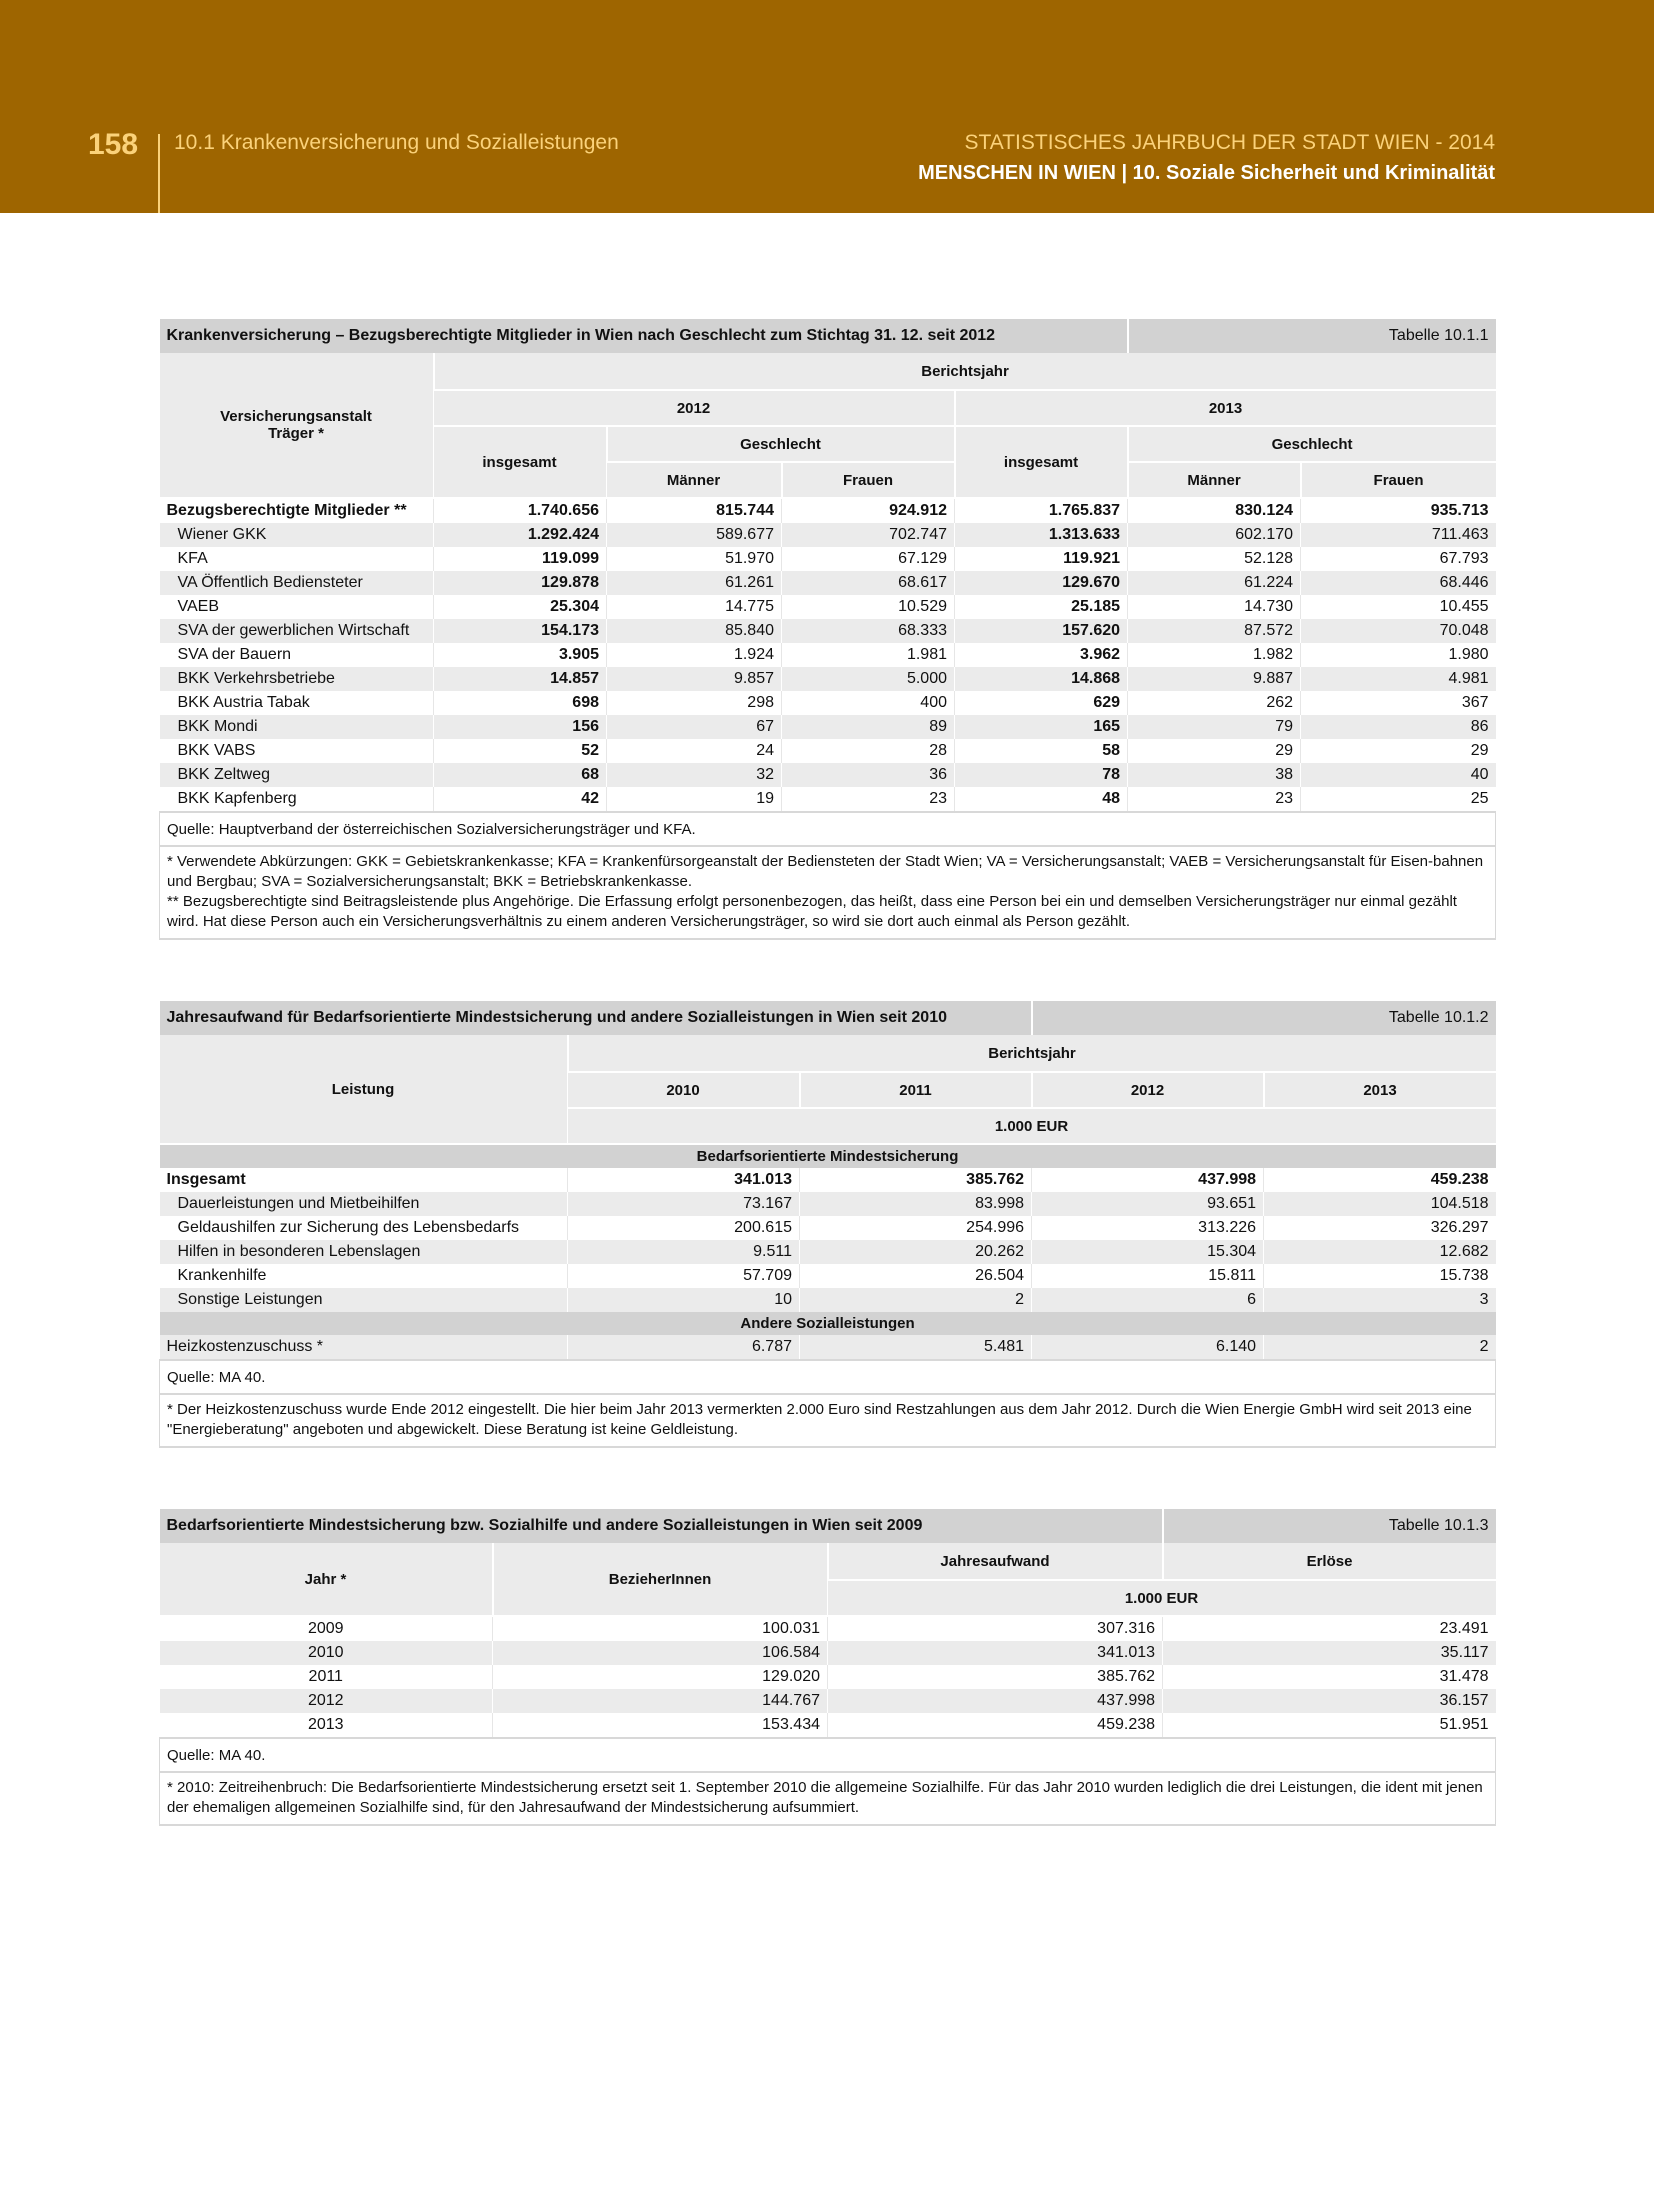 The width and height of the screenshot is (1654, 2205). What do you see at coordinates (1214, 775) in the screenshot?
I see `cell-value: 38` at bounding box center [1214, 775].